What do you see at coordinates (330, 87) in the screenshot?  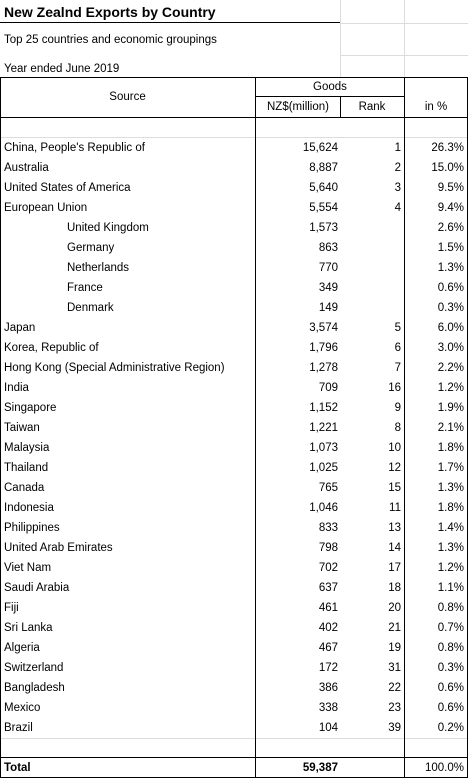 I see `header-goods: Goods` at bounding box center [330, 87].